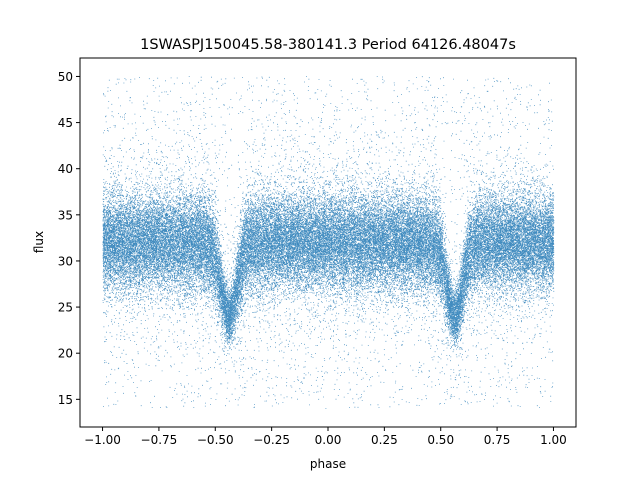  What do you see at coordinates (65, 215) in the screenshot?
I see `y-tick-label: 35` at bounding box center [65, 215].